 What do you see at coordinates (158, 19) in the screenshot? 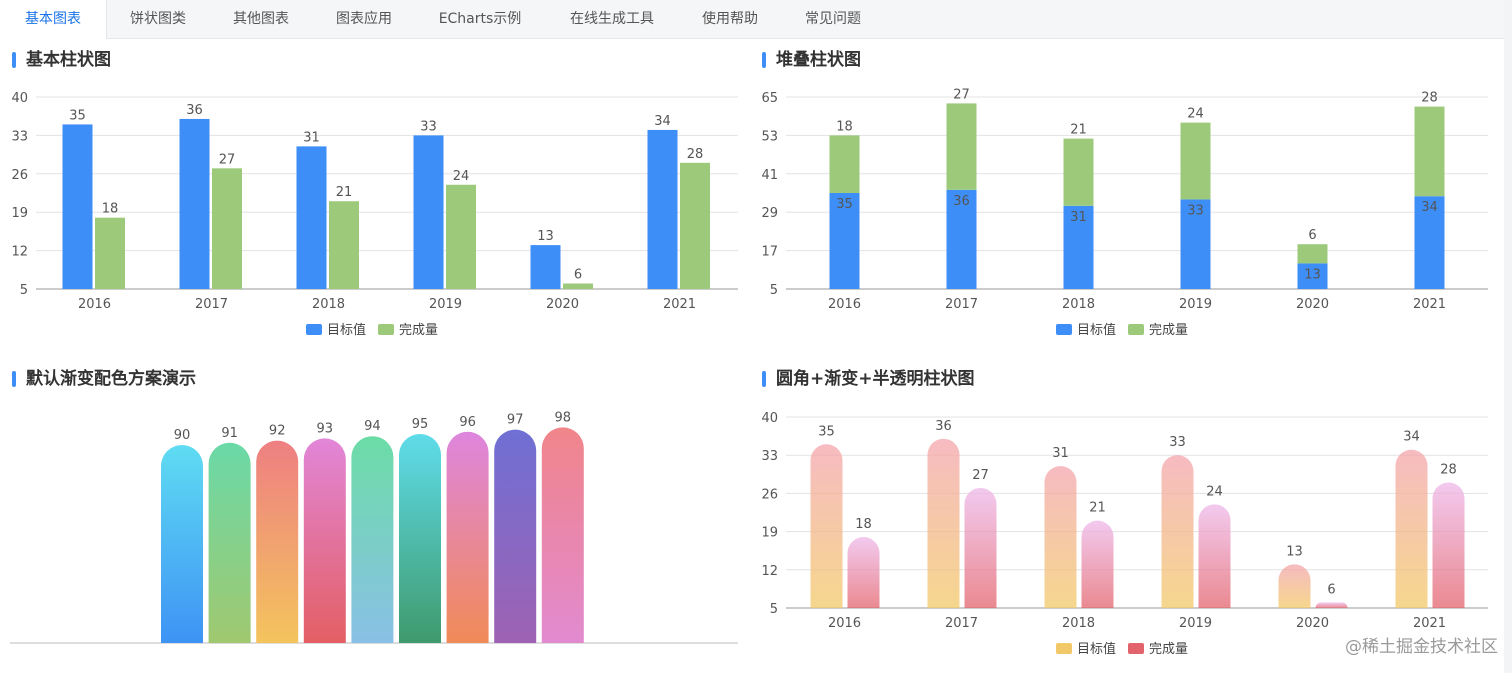
I see `tab-pie-charts: 饼状图类` at bounding box center [158, 19].